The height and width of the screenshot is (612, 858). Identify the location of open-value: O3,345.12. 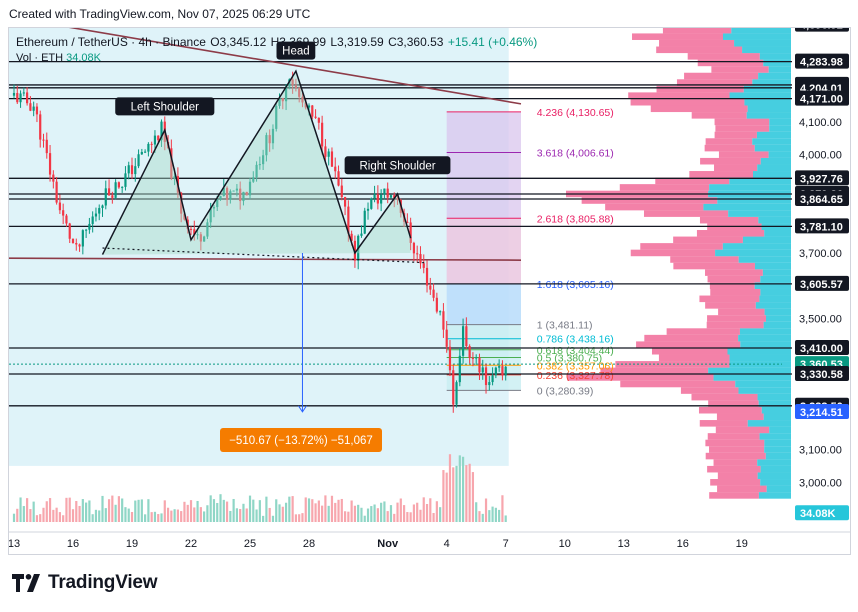
(238, 42).